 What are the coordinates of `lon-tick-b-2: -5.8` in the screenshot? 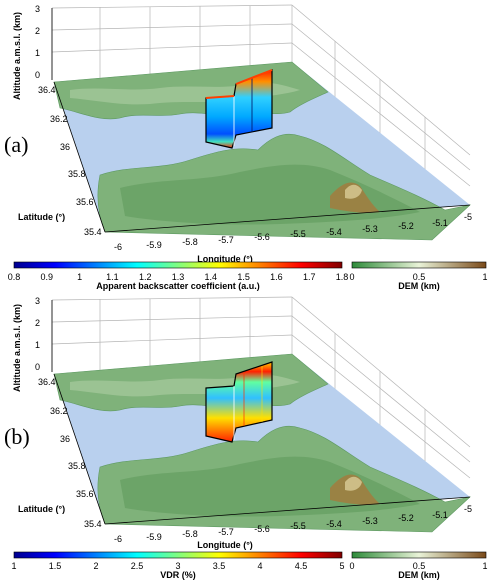 It's located at (190, 534).